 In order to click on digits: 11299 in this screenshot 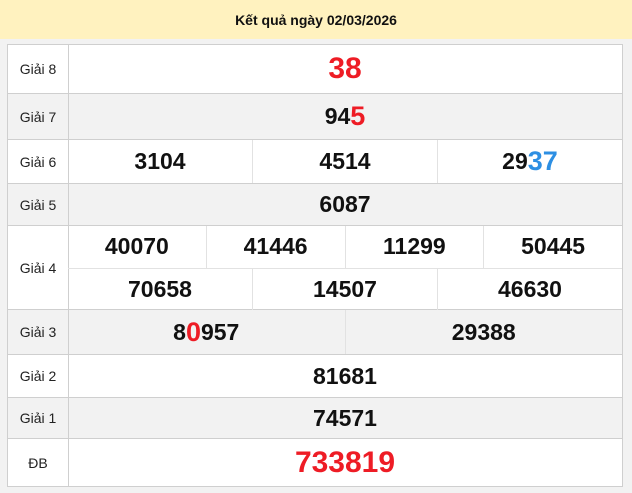, I will do `click(414, 246)`.